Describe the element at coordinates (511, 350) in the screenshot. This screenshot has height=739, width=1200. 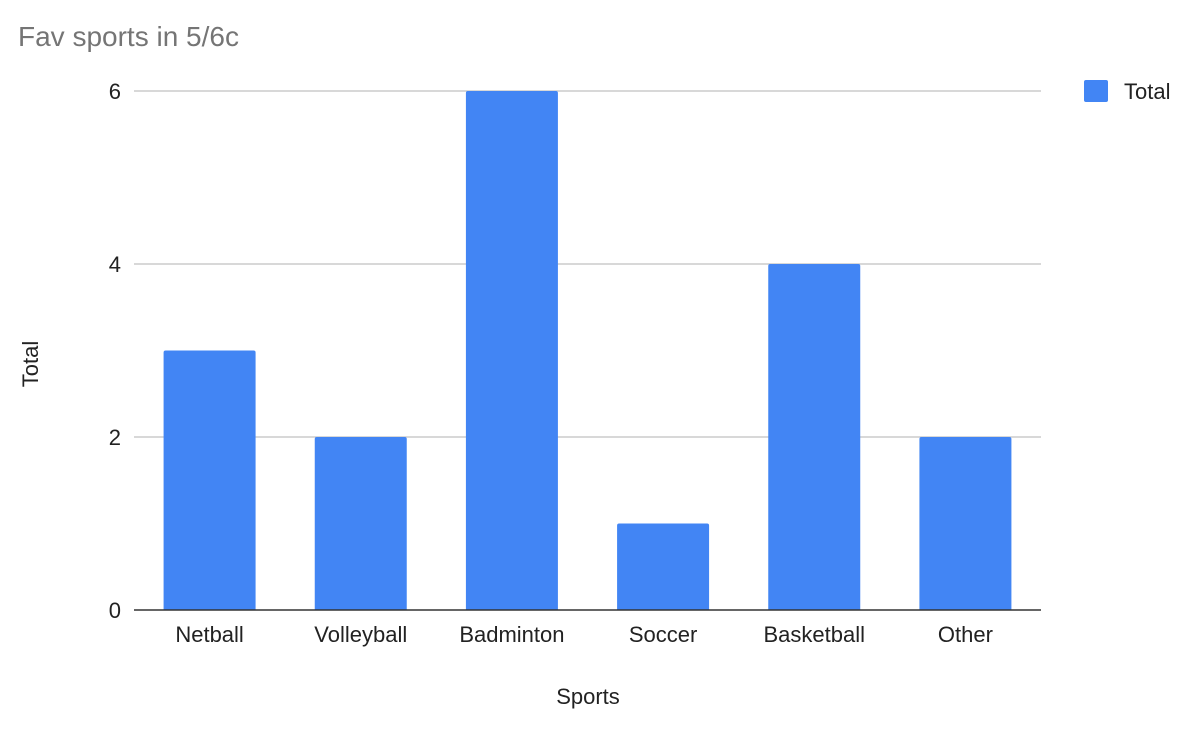
I see `bar-badminton` at that location.